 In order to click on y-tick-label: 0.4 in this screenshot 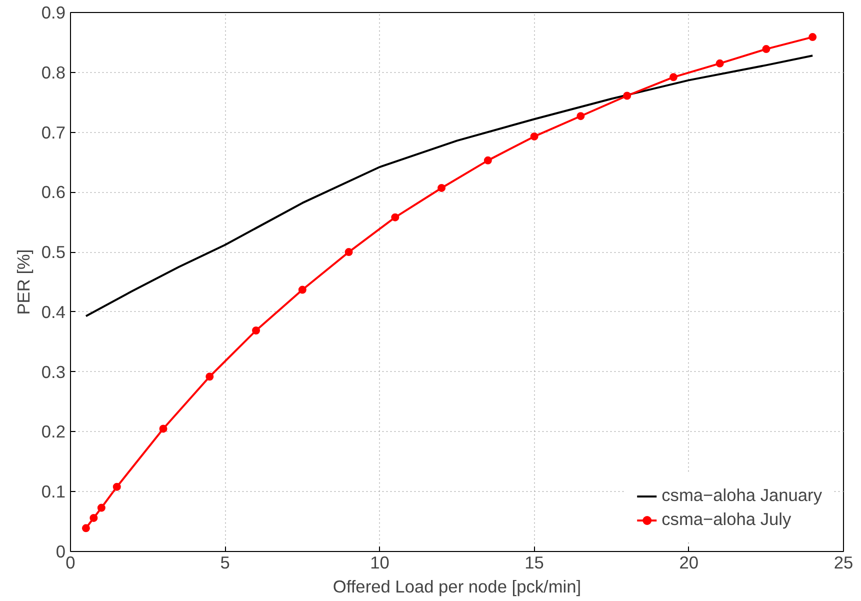, I will do `click(53, 312)`.